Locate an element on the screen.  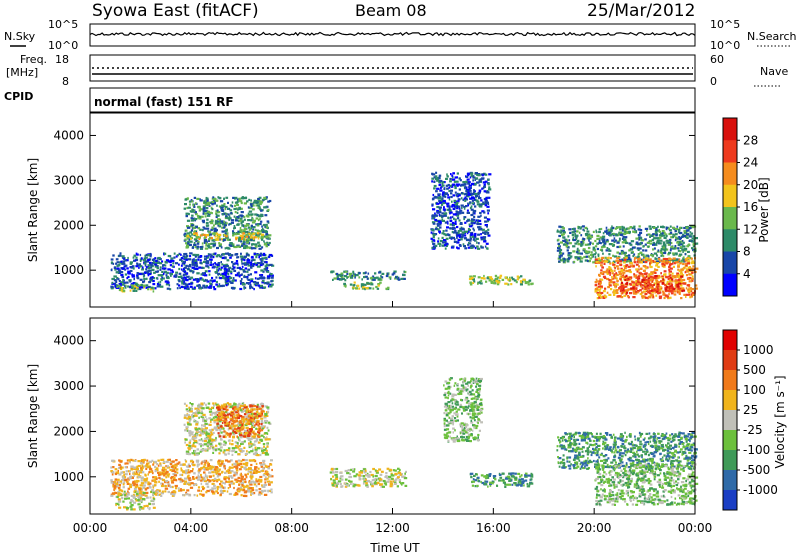
noise-tick-top-right: 10^5 is located at coordinates (725, 24).